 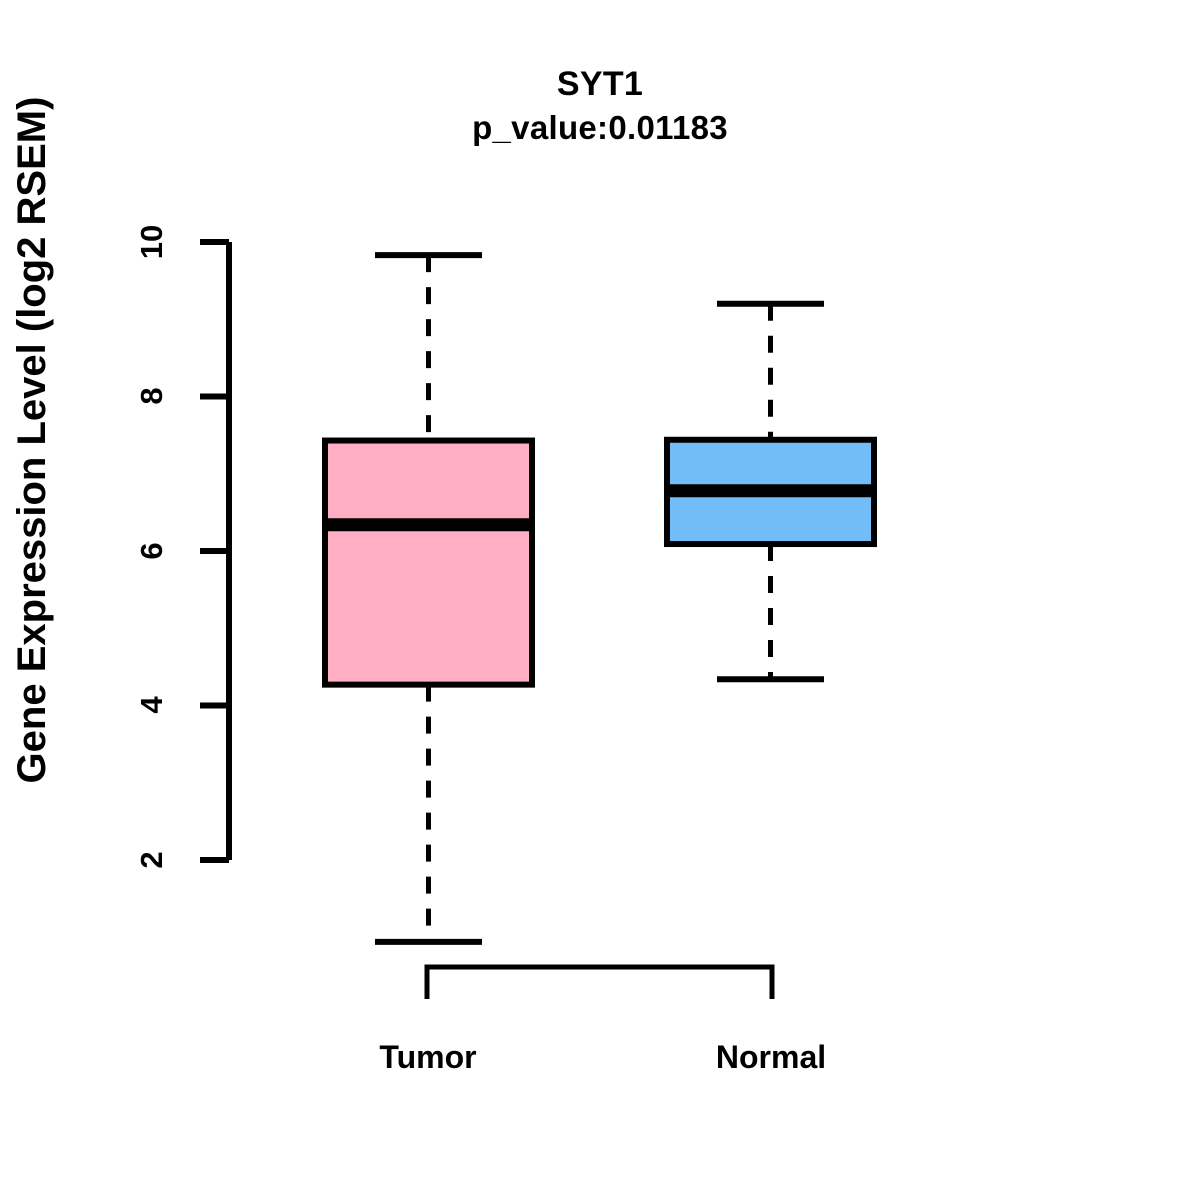 I want to click on x-axis-bracket, so click(x=599, y=981).